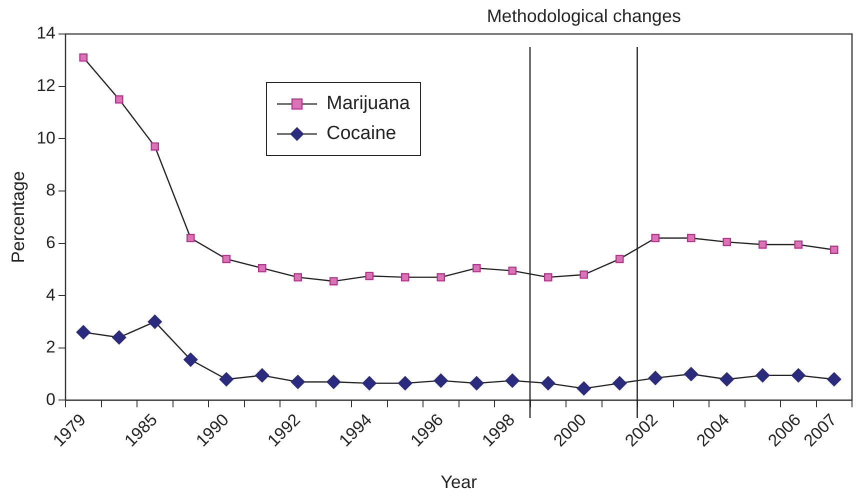  What do you see at coordinates (51, 190) in the screenshot?
I see `y-tick-label: 8` at bounding box center [51, 190].